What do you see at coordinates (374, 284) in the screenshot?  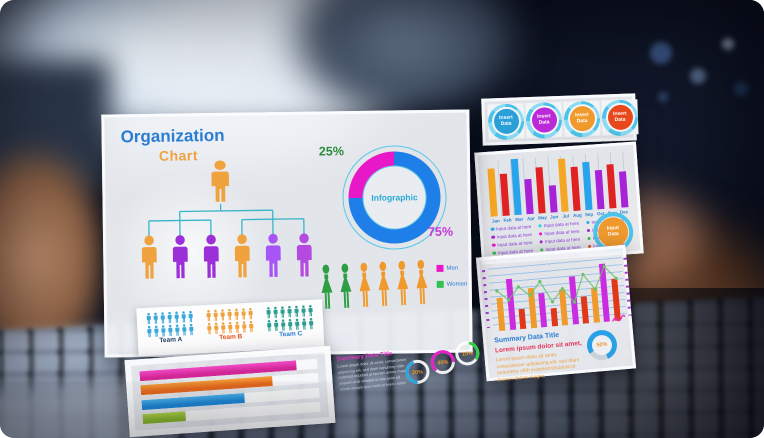 I see `gender-figures` at bounding box center [374, 284].